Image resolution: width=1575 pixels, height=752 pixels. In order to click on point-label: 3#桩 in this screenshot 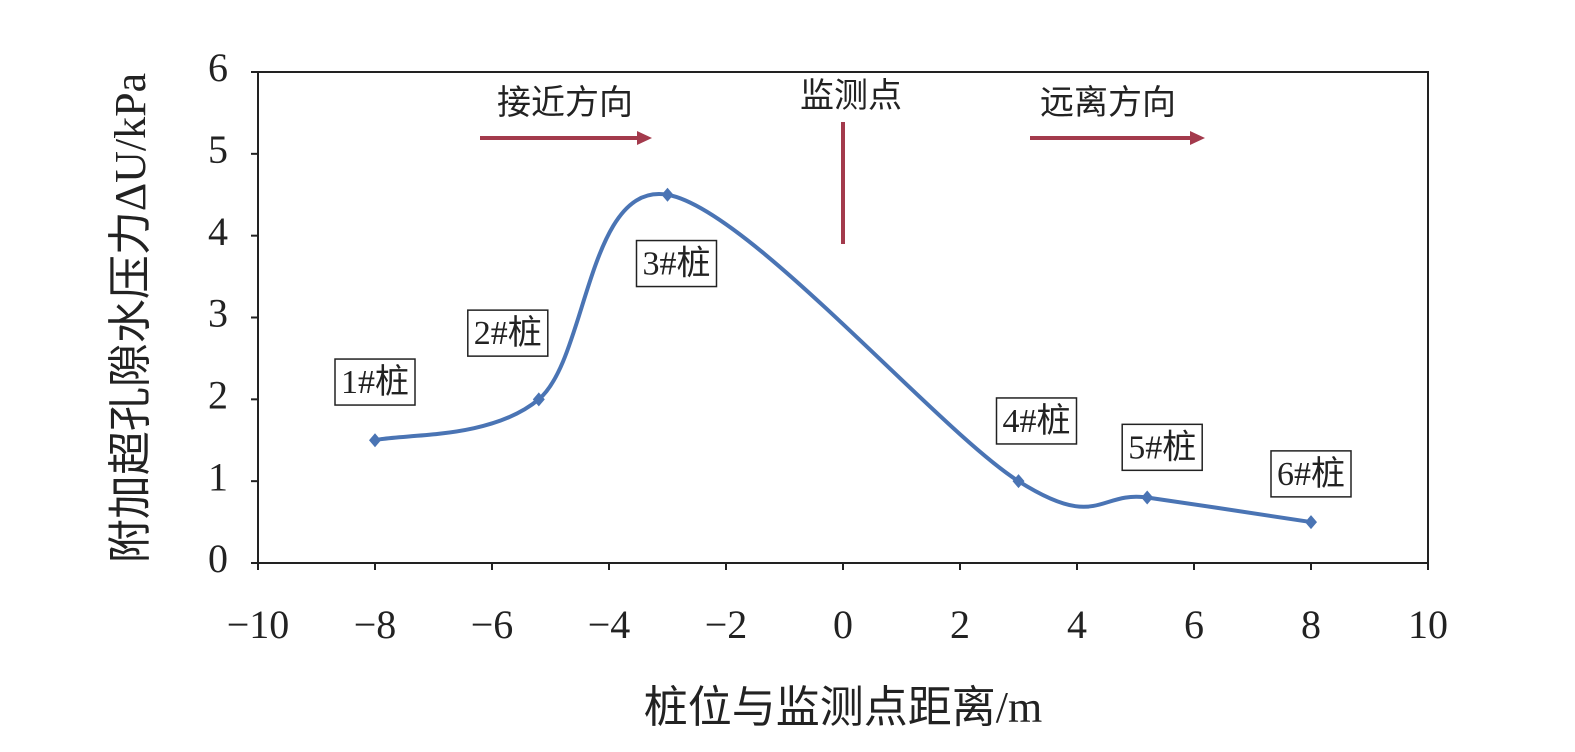, I will do `click(677, 264)`.